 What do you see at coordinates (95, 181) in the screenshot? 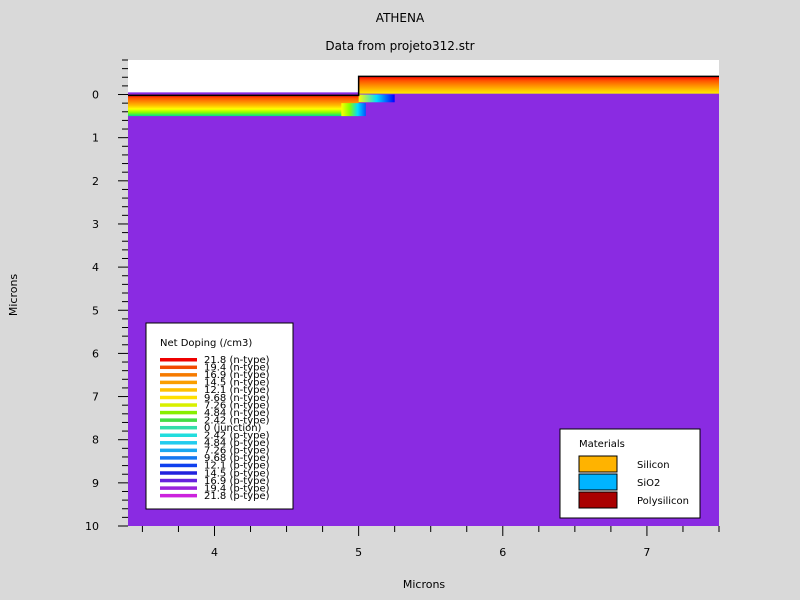
I see `y-tick-label: 2` at bounding box center [95, 181].